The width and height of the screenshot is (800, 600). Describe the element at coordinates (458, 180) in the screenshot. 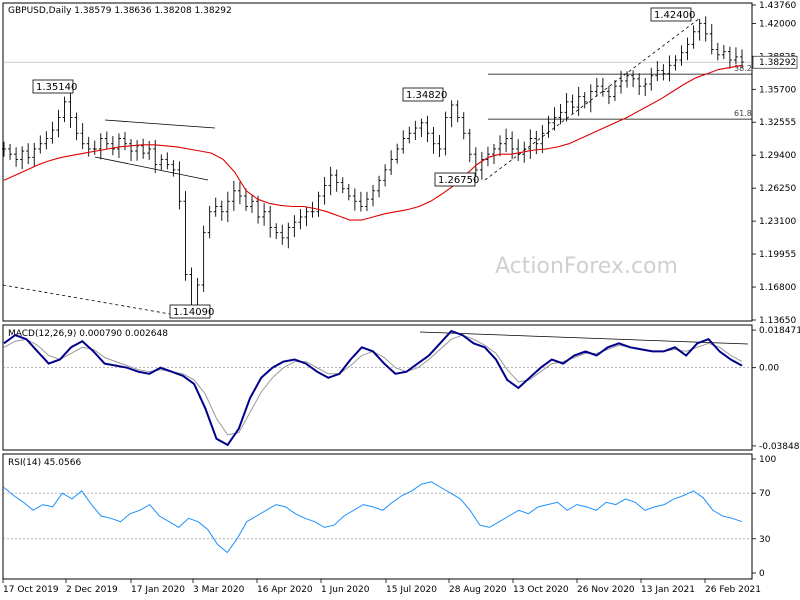

I see `annotation-label: 1.26750` at that location.